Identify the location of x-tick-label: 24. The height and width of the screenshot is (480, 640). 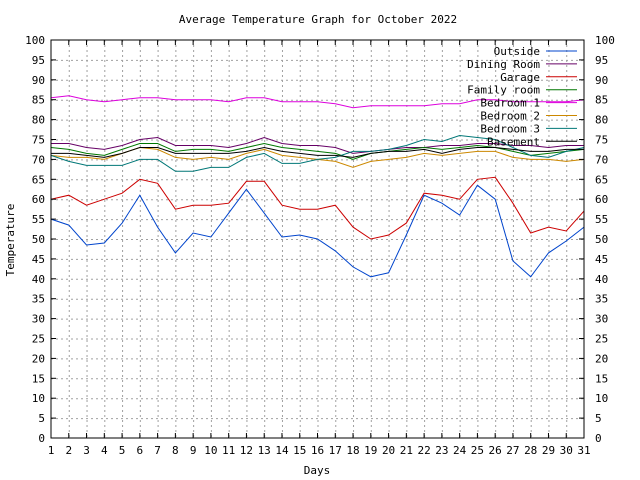
(460, 450).